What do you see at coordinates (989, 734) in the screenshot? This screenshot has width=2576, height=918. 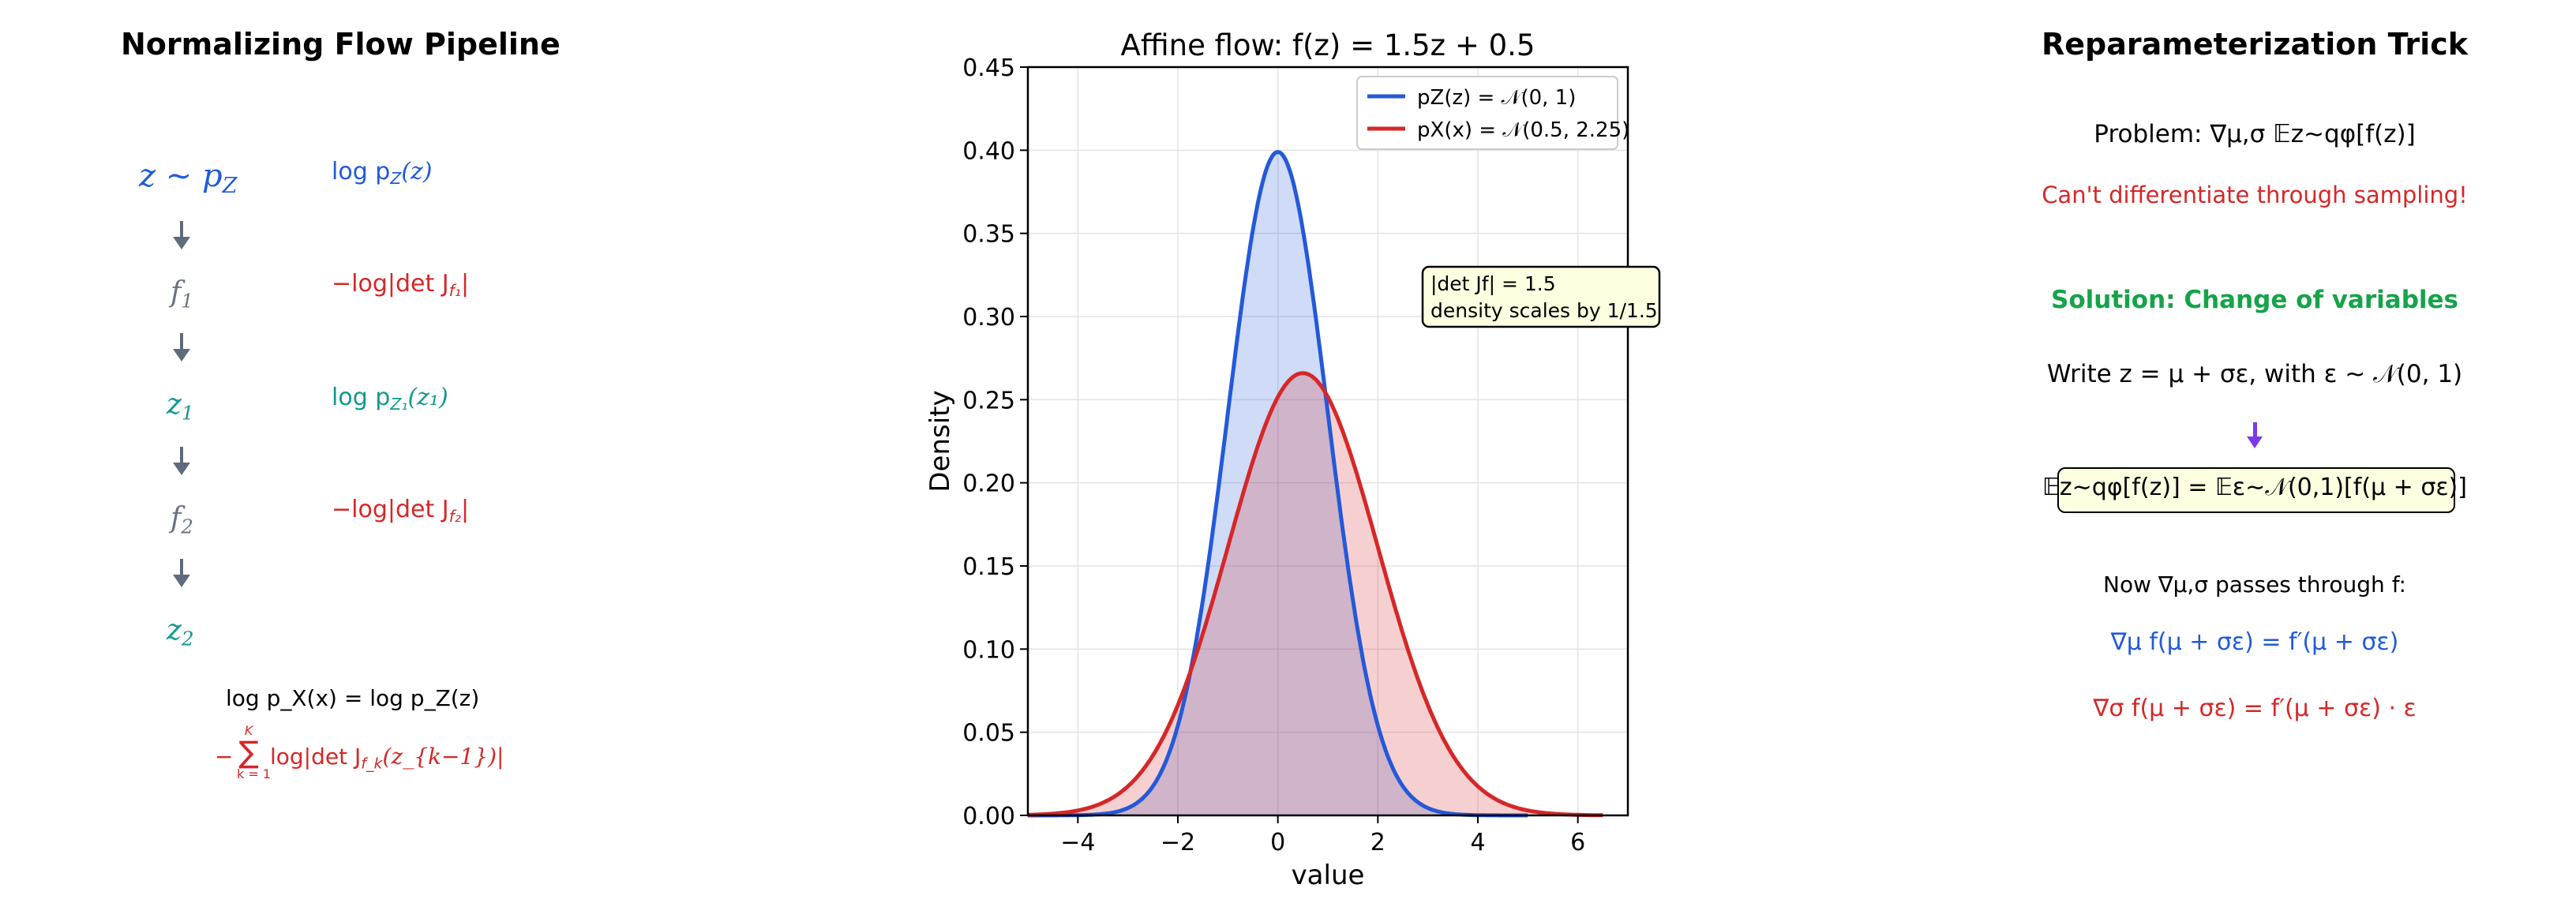 I see `y-tick-label: 0.05` at bounding box center [989, 734].